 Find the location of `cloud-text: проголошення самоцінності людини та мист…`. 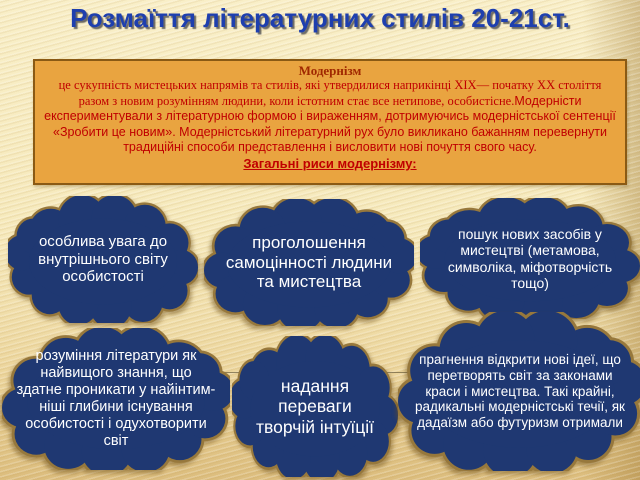

cloud-text: проголошення самоцінності людини та мист… is located at coordinates (309, 262).